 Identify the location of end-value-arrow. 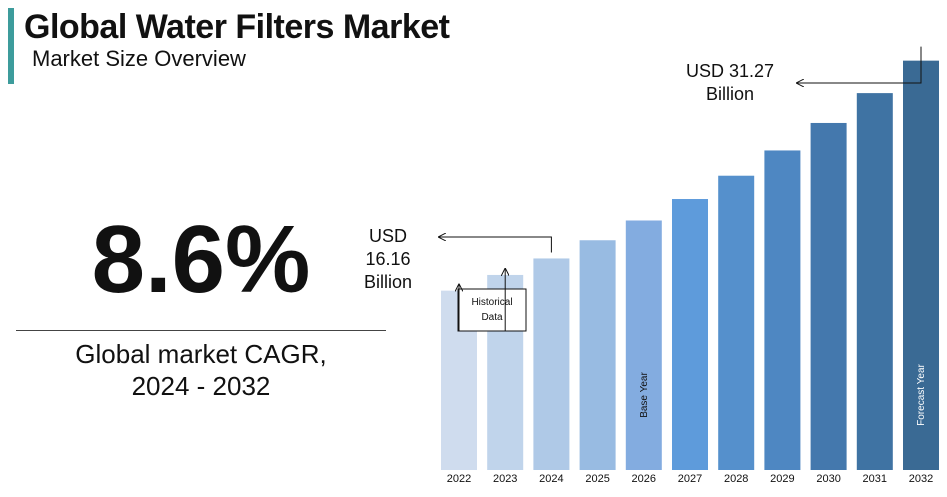
(859, 64).